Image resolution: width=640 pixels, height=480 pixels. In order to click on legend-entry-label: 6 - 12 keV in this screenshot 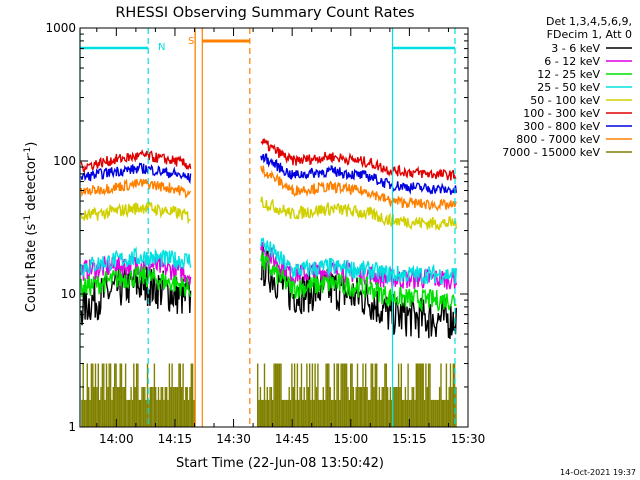, I will do `click(572, 61)`.